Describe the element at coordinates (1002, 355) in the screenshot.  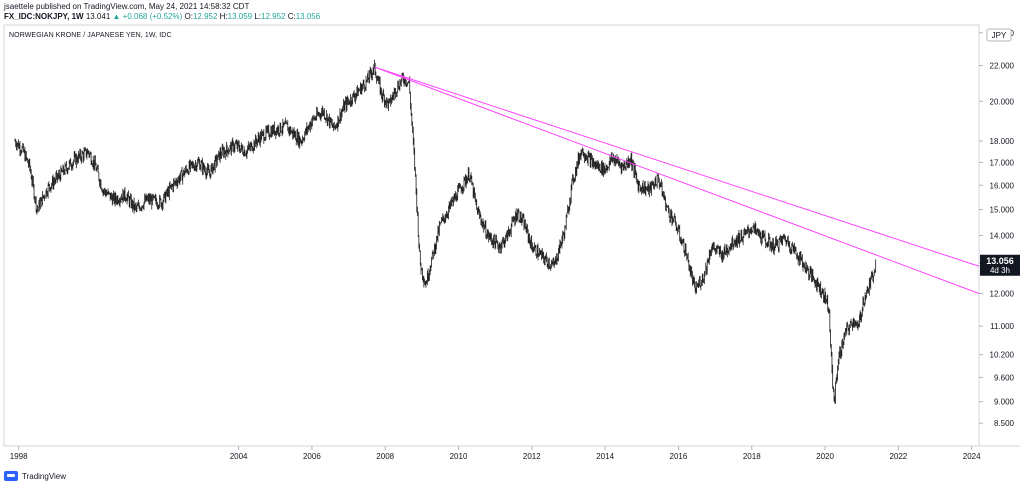
I see `y-tick-label: 10.200` at that location.